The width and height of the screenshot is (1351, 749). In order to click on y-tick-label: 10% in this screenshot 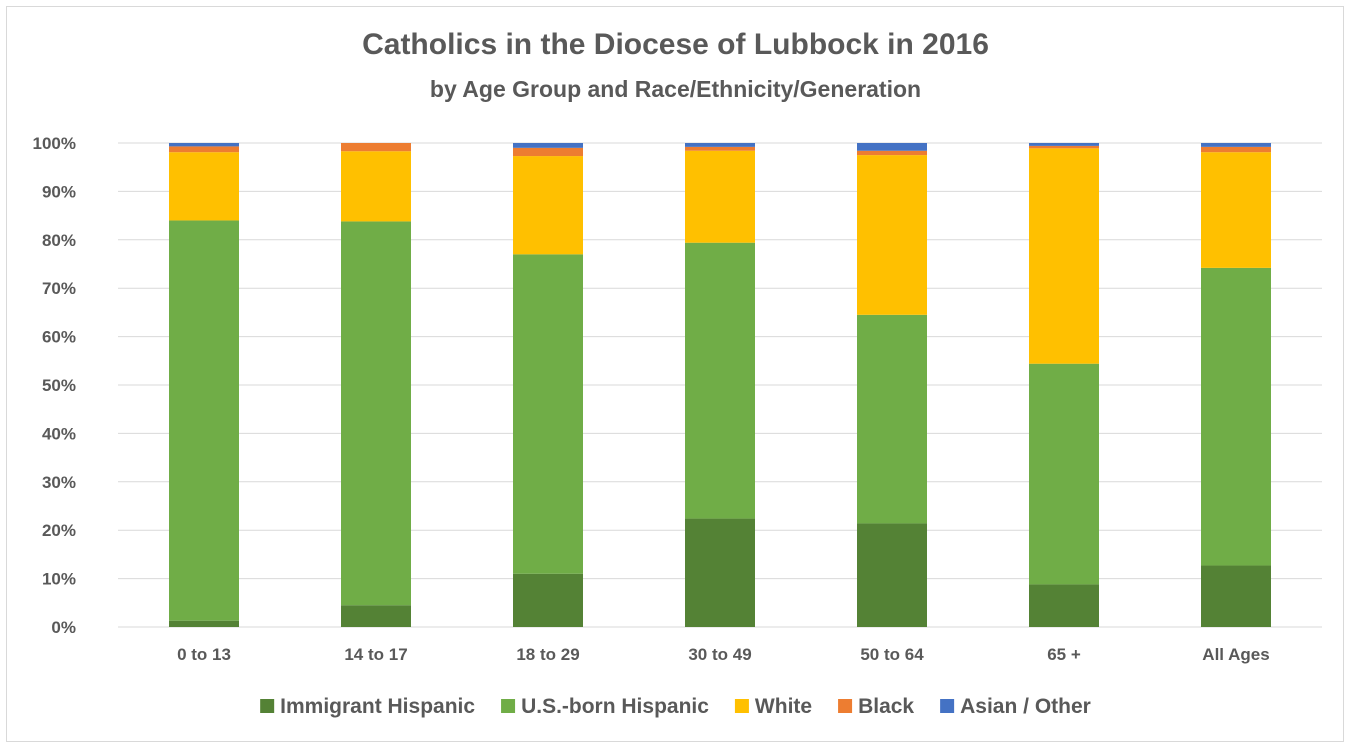, I will do `click(59, 579)`.